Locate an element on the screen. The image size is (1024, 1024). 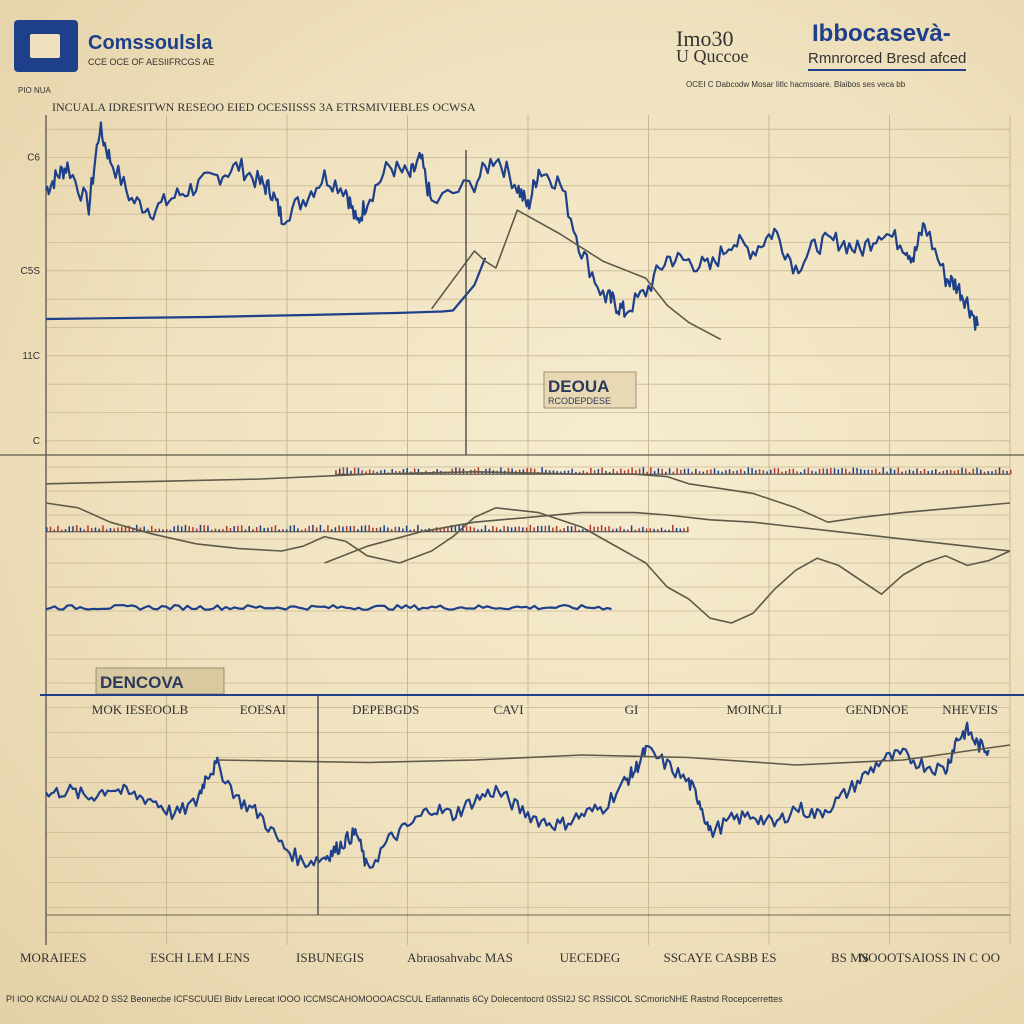
bottom-axis-label: MORAIEES is located at coordinates (53, 957).